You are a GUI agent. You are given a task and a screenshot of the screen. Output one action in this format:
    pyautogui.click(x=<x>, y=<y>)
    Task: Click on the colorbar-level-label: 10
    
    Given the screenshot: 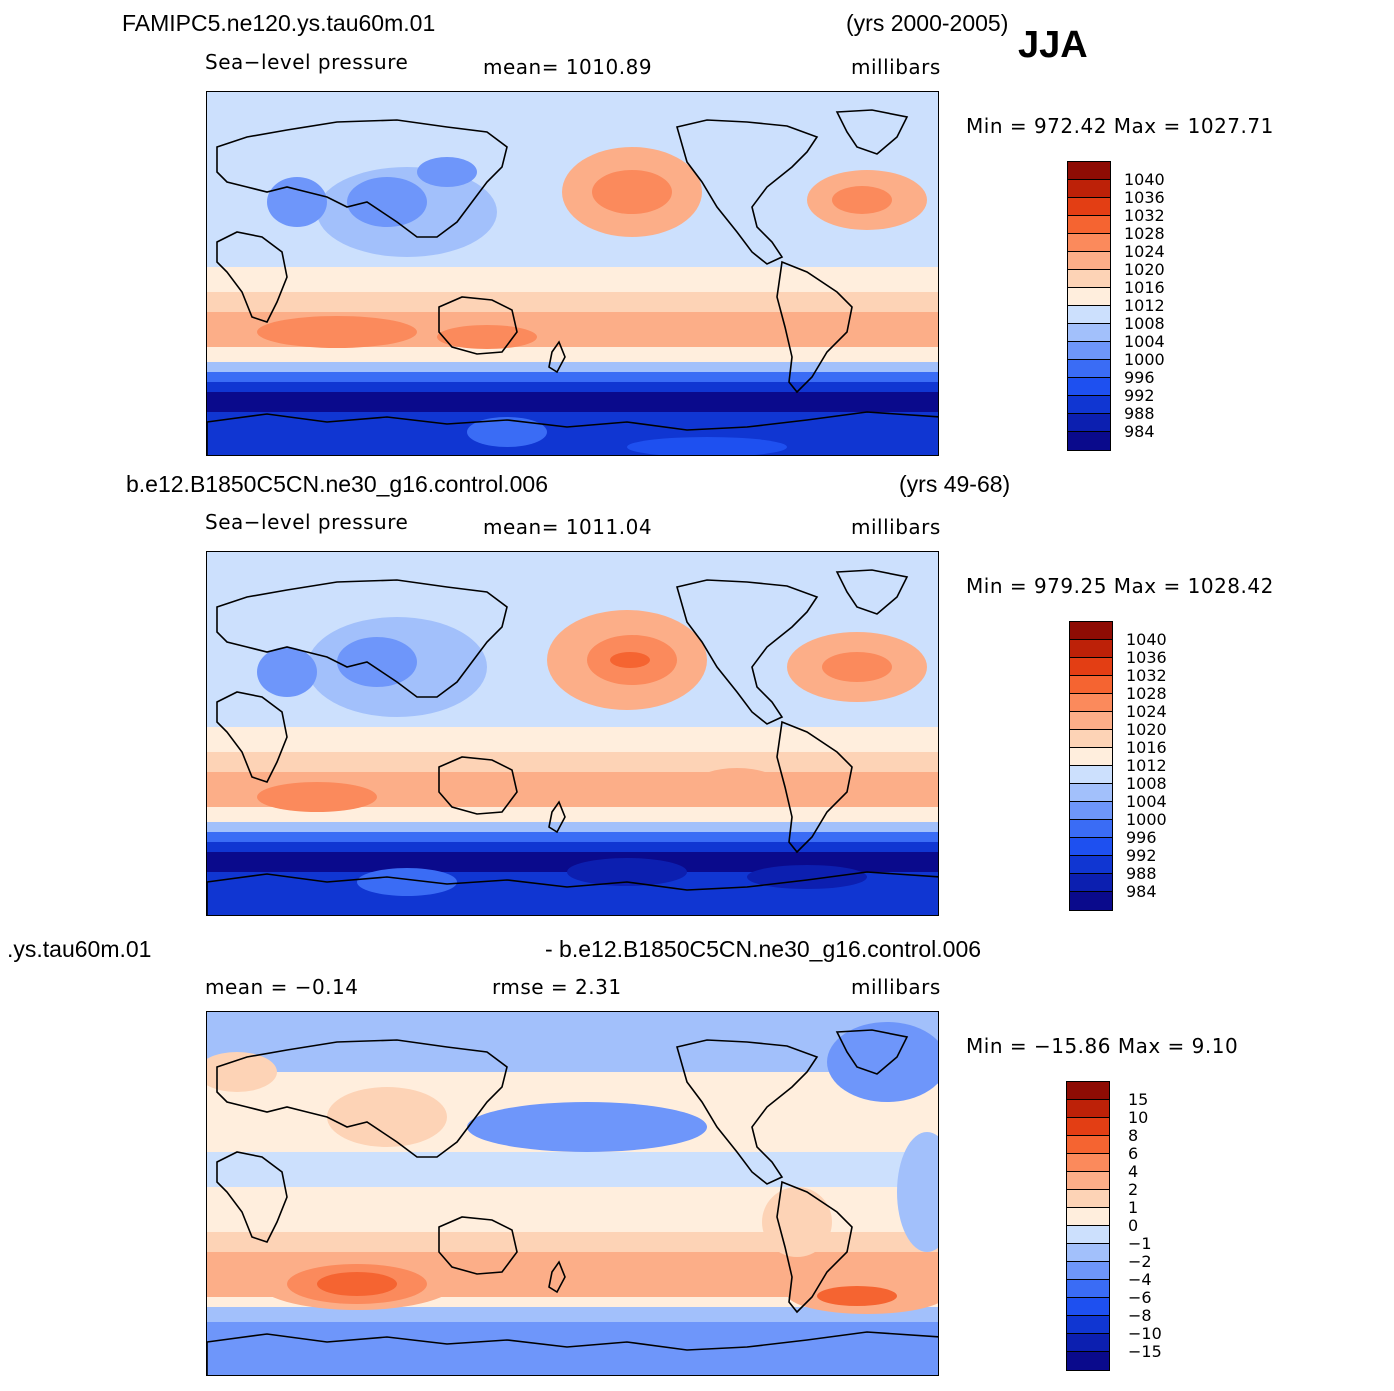 What is the action you would take?
    pyautogui.click(x=1138, y=1117)
    